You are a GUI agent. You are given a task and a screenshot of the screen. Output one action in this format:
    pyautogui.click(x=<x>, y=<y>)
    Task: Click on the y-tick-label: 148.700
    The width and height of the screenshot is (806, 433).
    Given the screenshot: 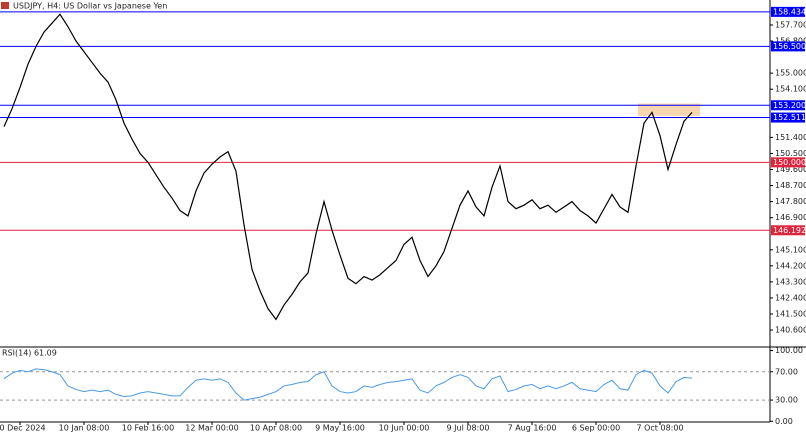 What is the action you would take?
    pyautogui.click(x=790, y=185)
    